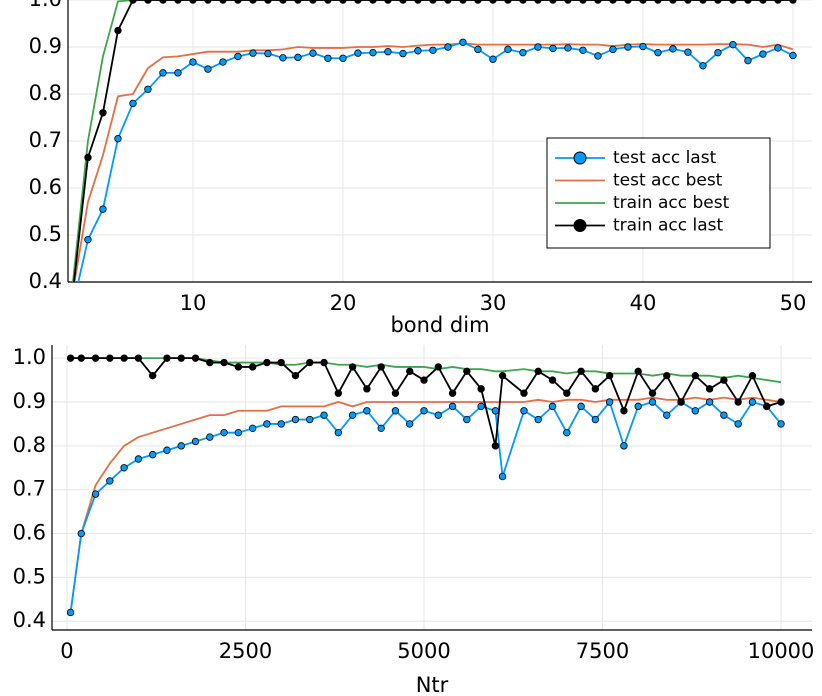 This screenshot has height=696, width=822. I want to click on legend-marker, so click(580, 158).